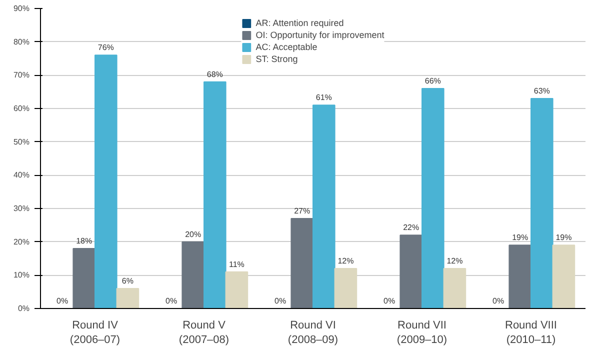  Describe the element at coordinates (277, 59) in the screenshot. I see `legend-label: ST: Strong` at that location.